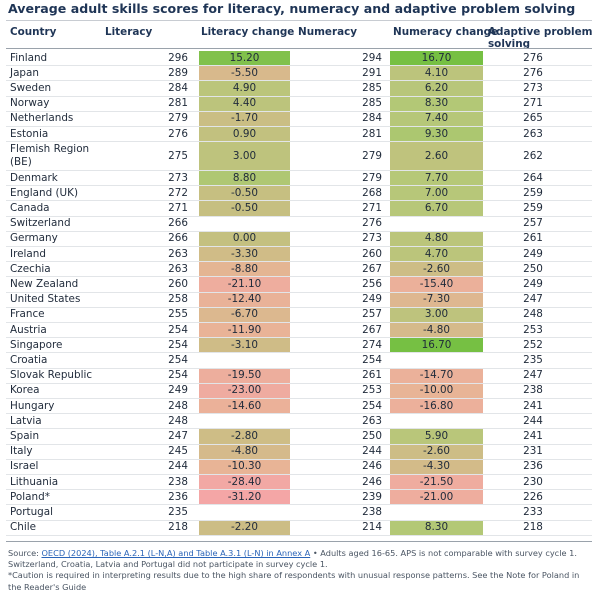  Describe the element at coordinates (533, 314) in the screenshot. I see `aps-value: 248` at that location.